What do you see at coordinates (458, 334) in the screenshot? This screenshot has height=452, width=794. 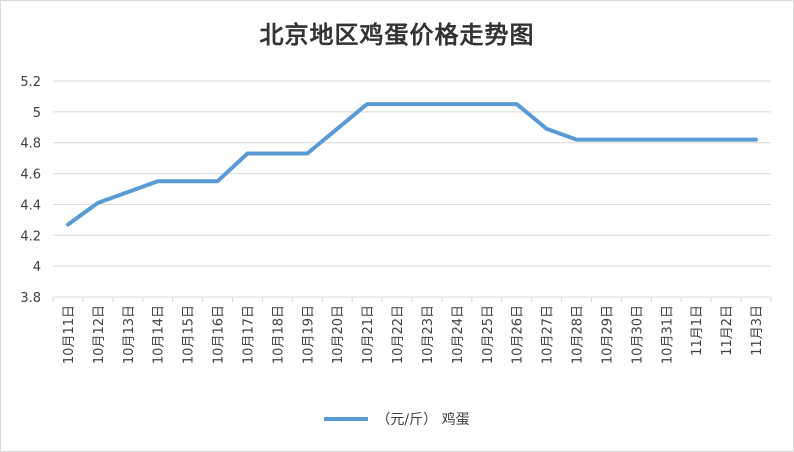 I see `x-tick-label: 10月24日` at bounding box center [458, 334].